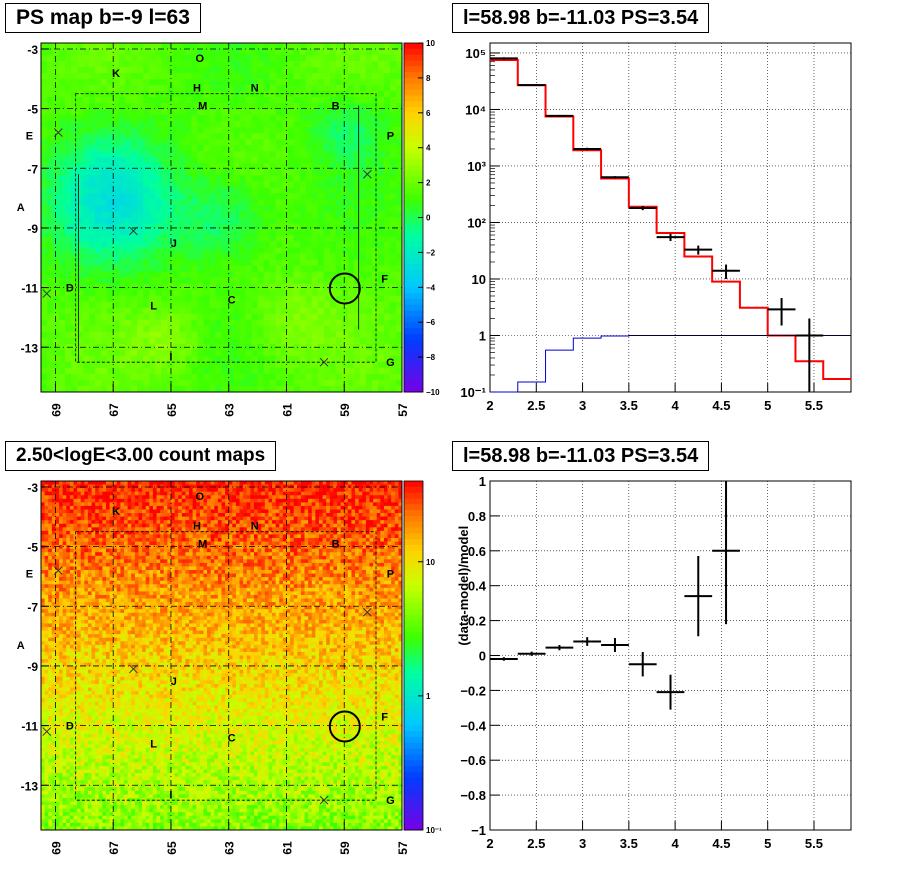 The image size is (898, 875). I want to click on x-tick-label: 63, so click(230, 410).